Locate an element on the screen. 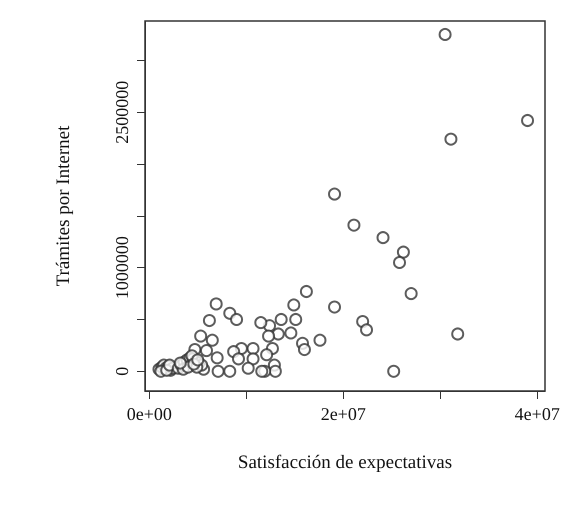  y-tick-label: 1000000 is located at coordinates (122, 268).